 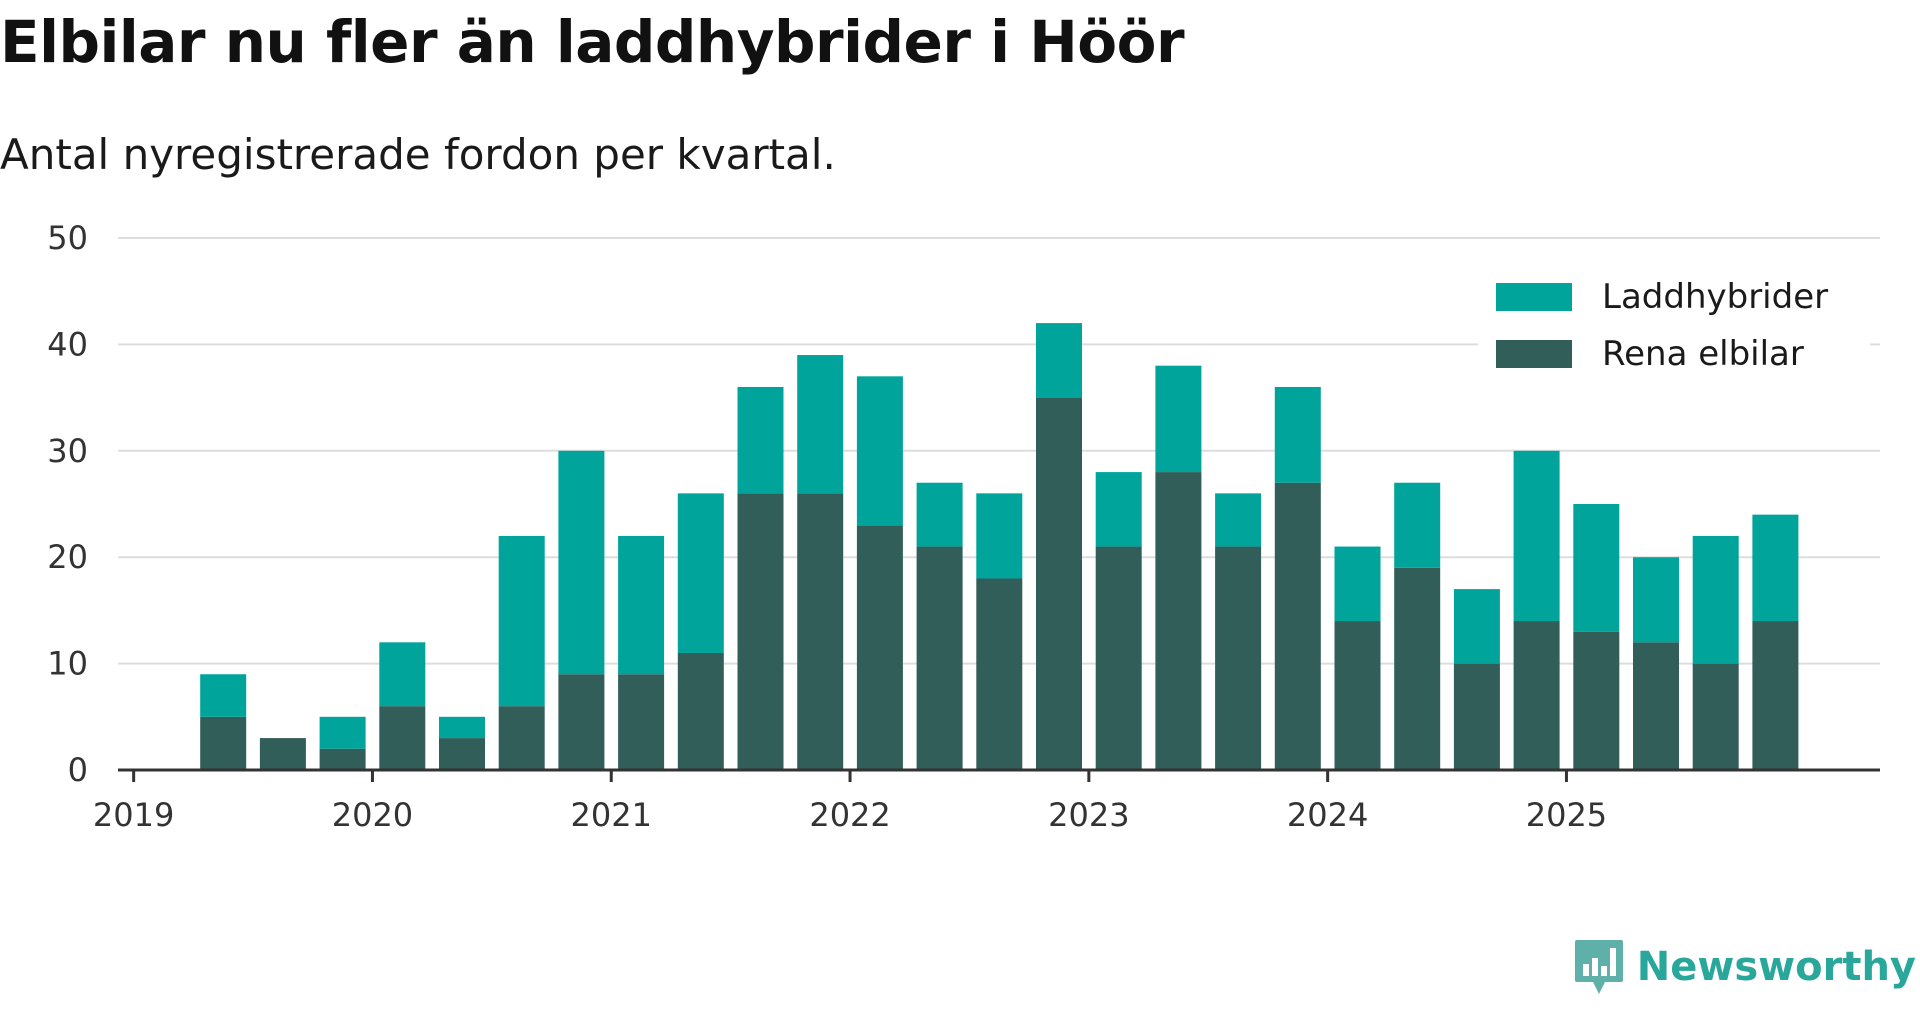 I want to click on chart-title: Elbilar nu fler än laddhybrider i Höör, so click(x=592, y=42).